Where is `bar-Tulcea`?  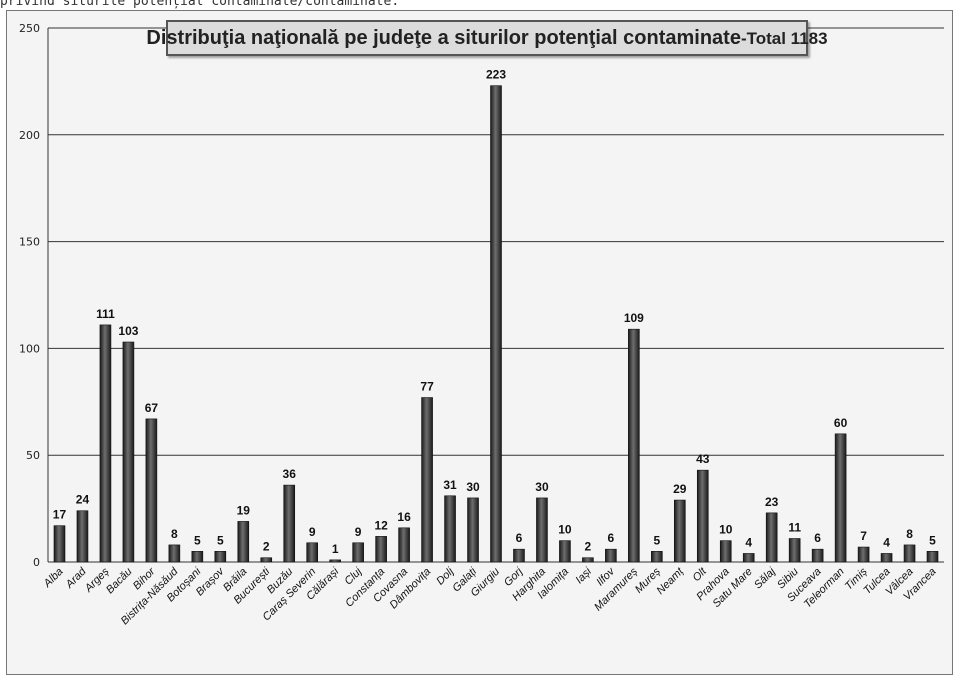 bar-Tulcea is located at coordinates (886, 558).